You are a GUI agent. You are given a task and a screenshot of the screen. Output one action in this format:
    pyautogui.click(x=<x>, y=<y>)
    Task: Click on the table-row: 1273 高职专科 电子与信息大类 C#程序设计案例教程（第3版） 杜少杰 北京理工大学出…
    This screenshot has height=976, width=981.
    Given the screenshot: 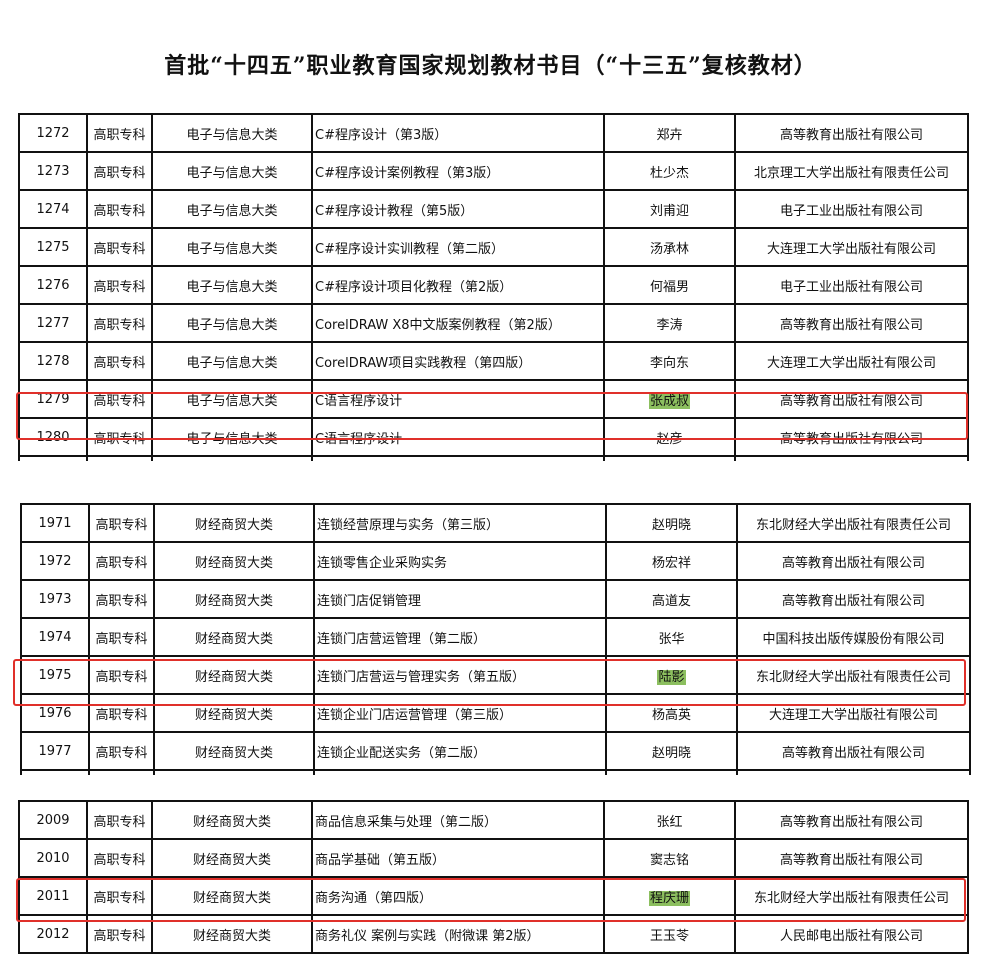 What is the action you would take?
    pyautogui.click(x=493, y=171)
    